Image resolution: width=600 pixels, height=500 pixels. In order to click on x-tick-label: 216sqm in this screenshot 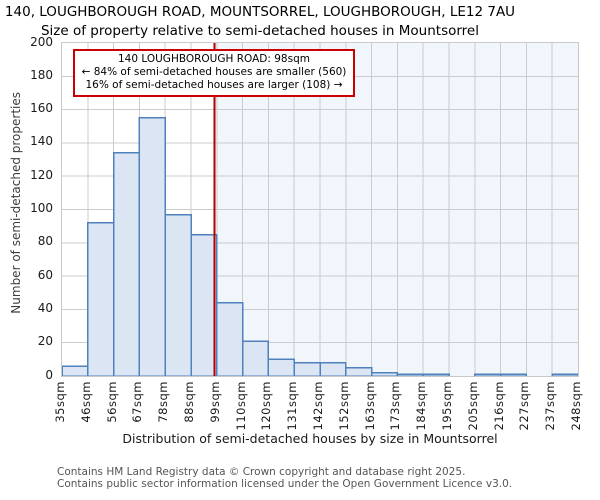, I will do `click(498, 406)`.